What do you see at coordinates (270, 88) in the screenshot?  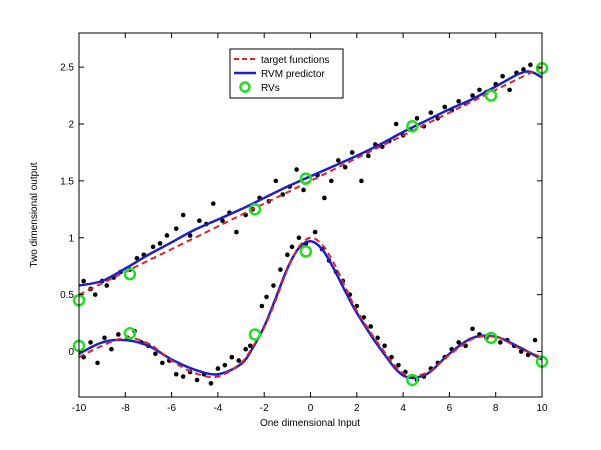 I see `legend-label-rvs: RVs` at bounding box center [270, 88].